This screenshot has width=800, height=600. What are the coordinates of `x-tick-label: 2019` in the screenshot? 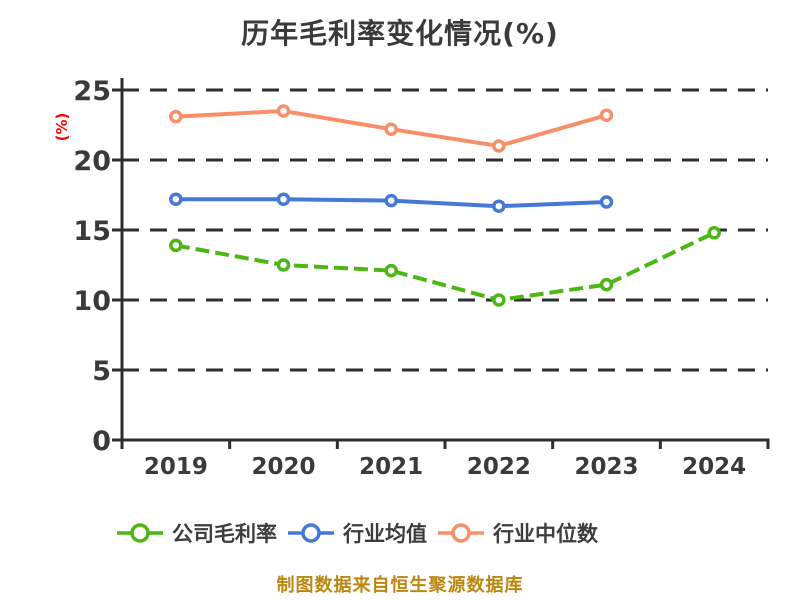 It's located at (176, 467).